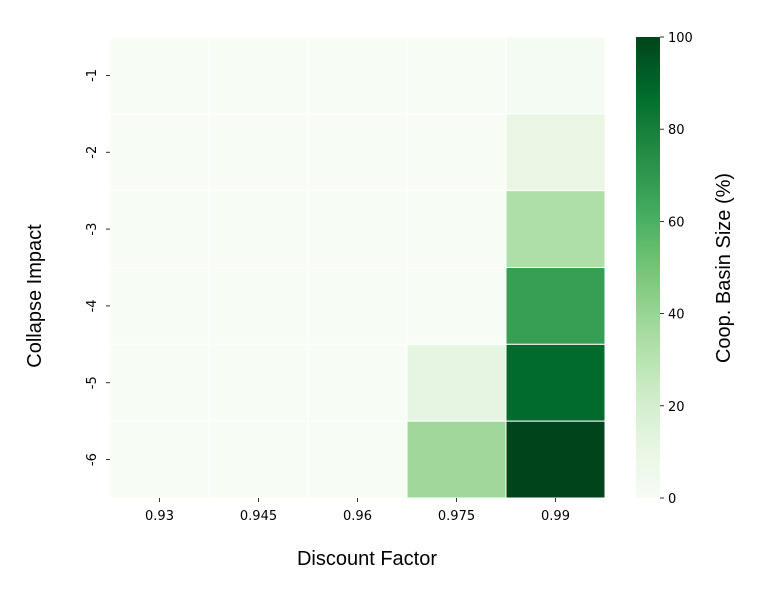 The width and height of the screenshot is (760, 591). I want to click on x-tick-labels: 0.93 0.945 0.96 0.975 0.99, so click(357, 511).